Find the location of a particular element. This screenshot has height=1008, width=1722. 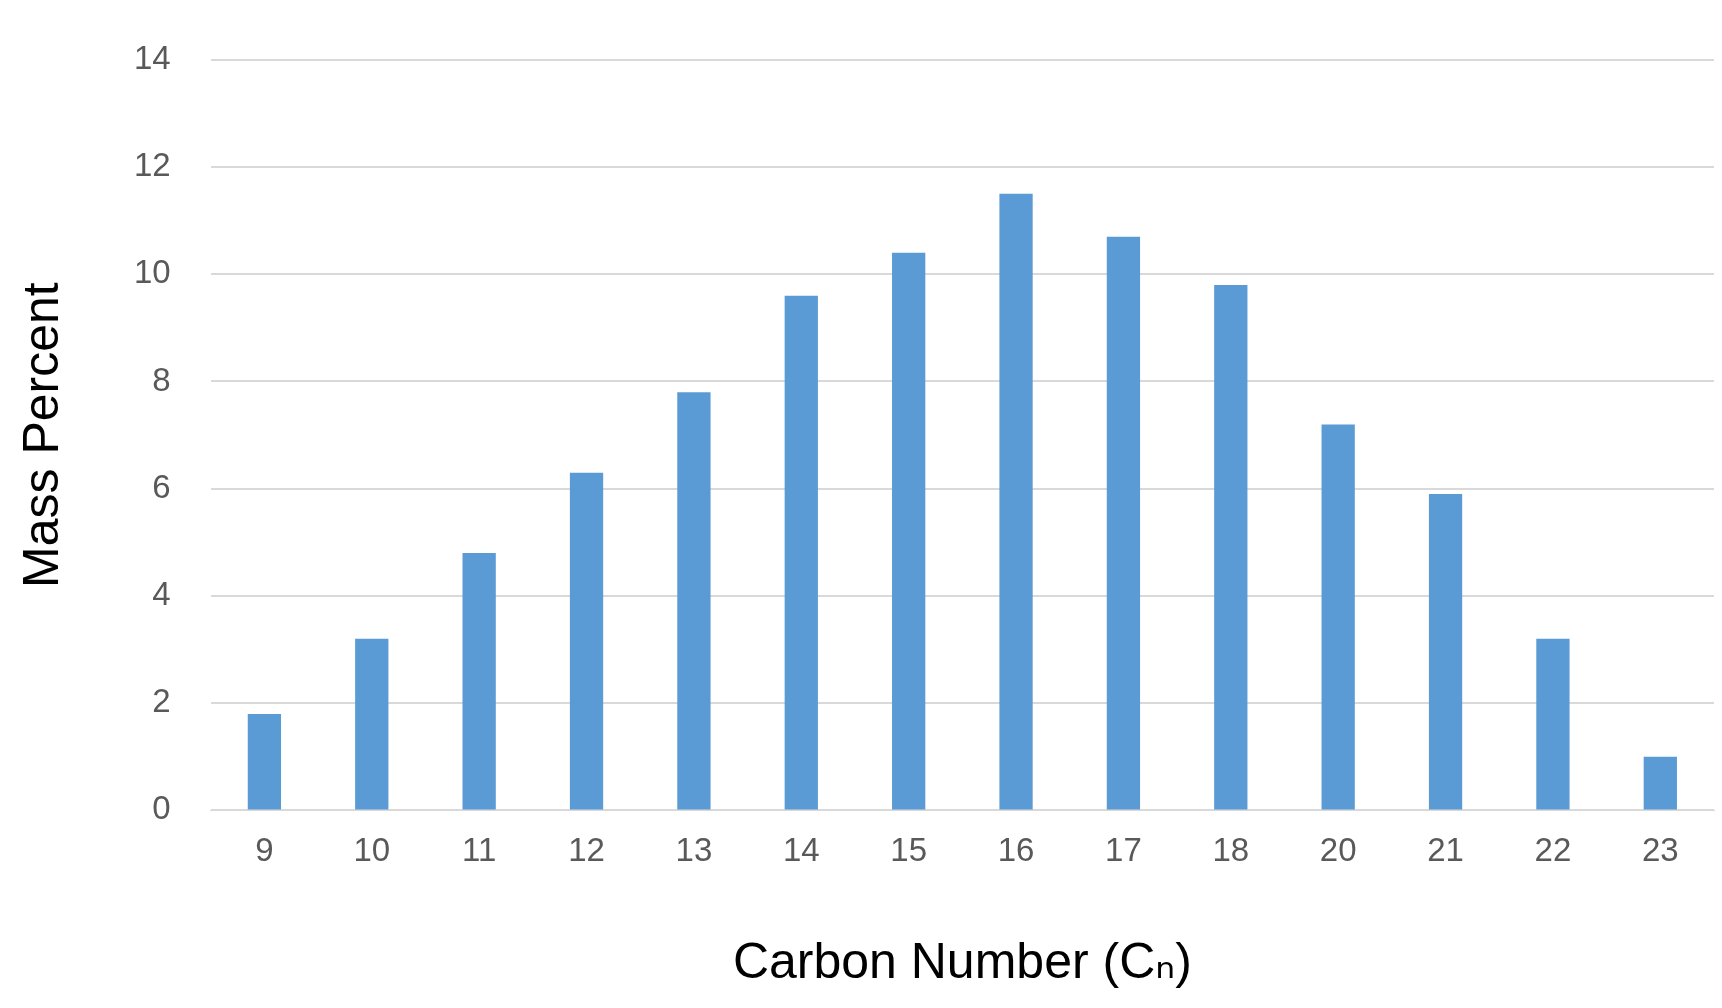

x-tick-label: 15 is located at coordinates (909, 850).